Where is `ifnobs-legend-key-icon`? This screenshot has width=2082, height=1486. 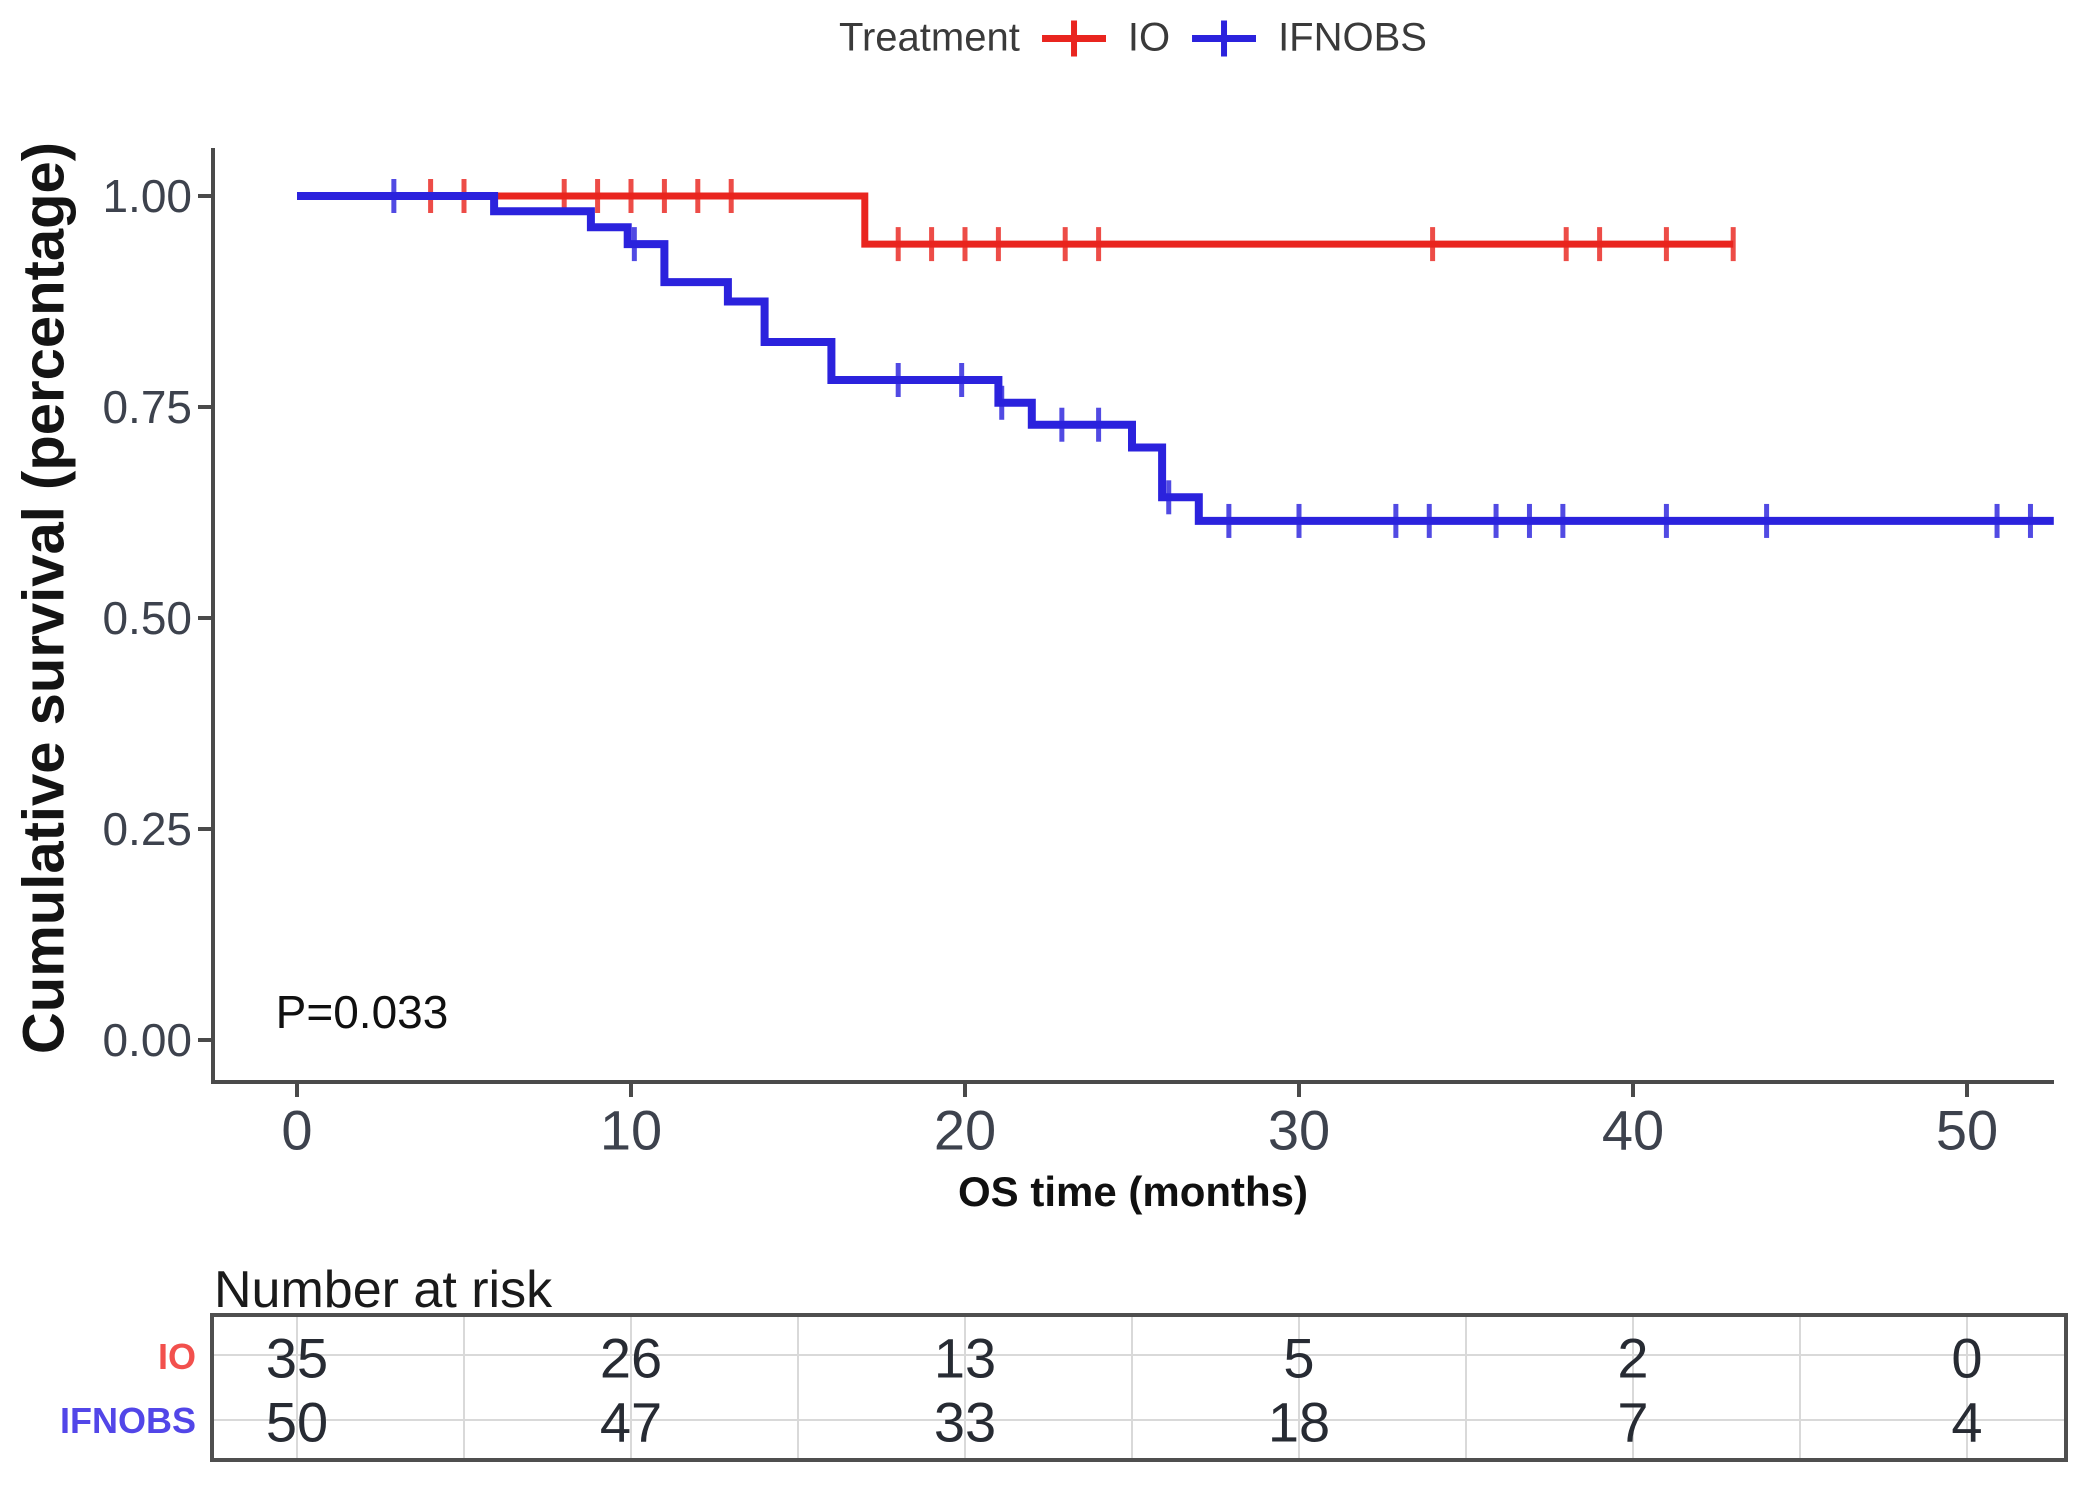
ifnobs-legend-key-icon is located at coordinates (1224, 38).